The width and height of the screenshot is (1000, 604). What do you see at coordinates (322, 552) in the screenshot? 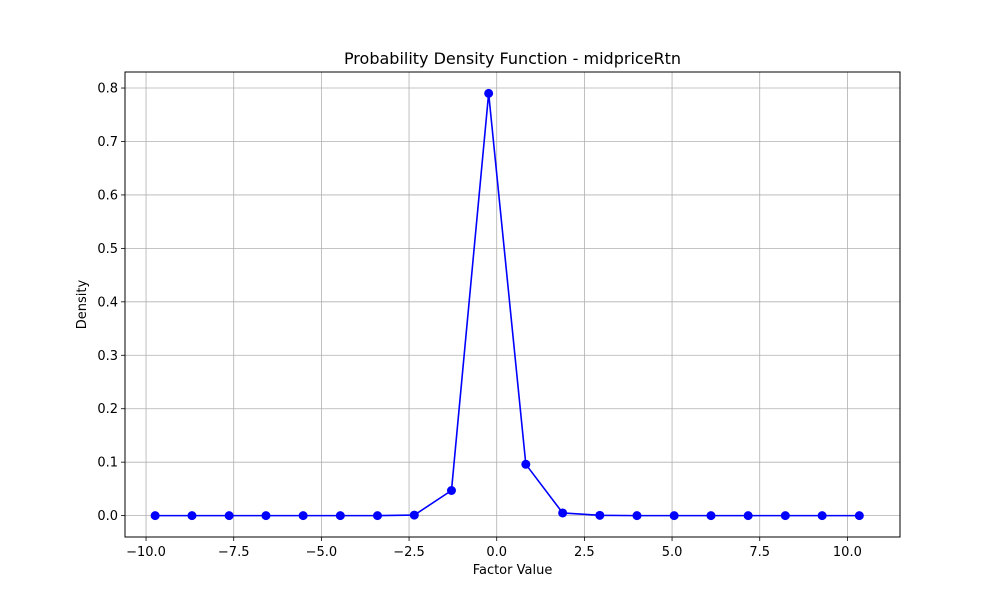
I see `x-tick-label: −5.0` at bounding box center [322, 552].